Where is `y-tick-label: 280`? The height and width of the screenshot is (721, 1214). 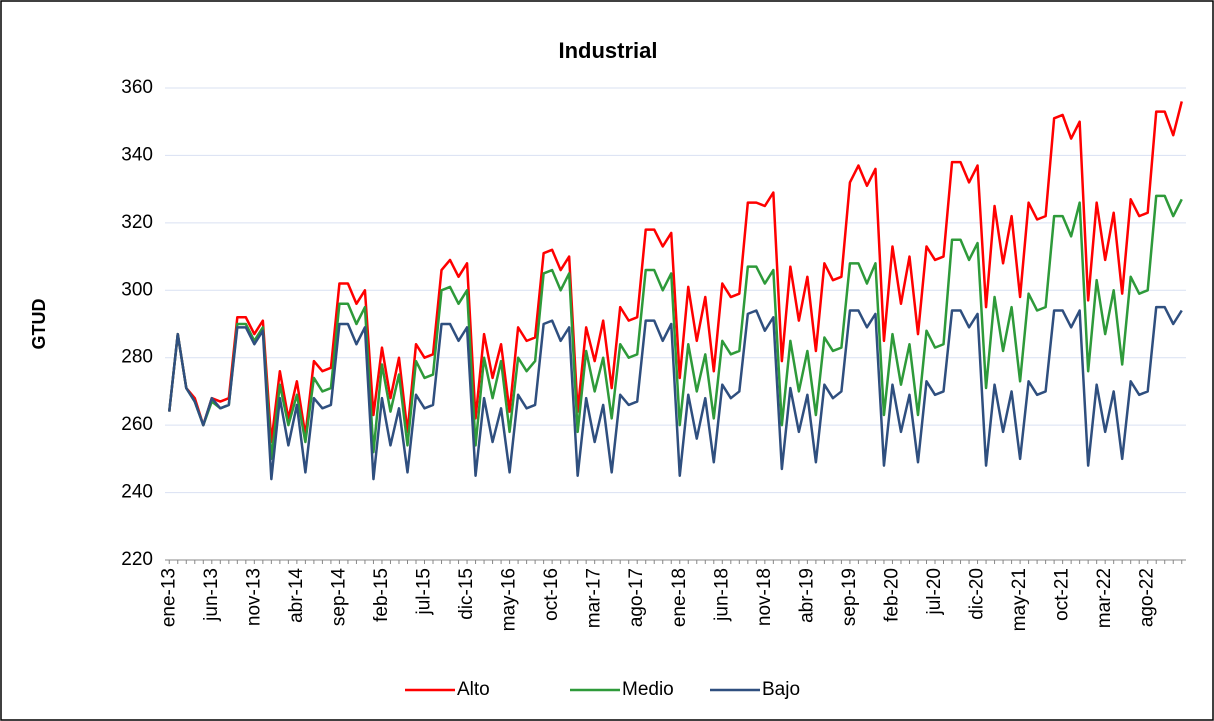 y-tick-label: 280 is located at coordinates (137, 357).